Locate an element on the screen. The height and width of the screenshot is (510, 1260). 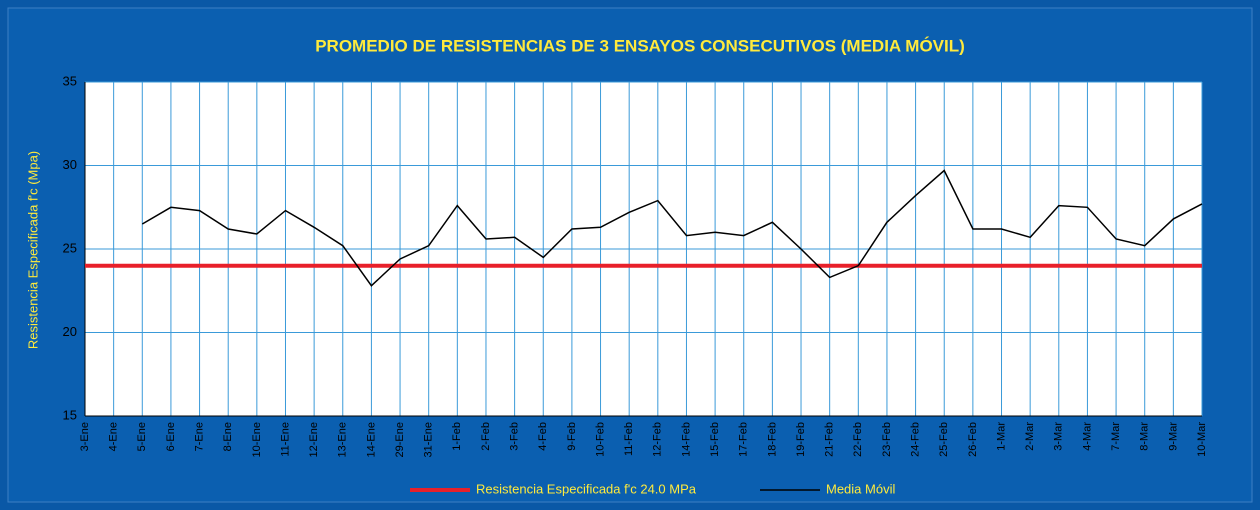
x-tick-label: 8-Ene is located at coordinates (228, 436).